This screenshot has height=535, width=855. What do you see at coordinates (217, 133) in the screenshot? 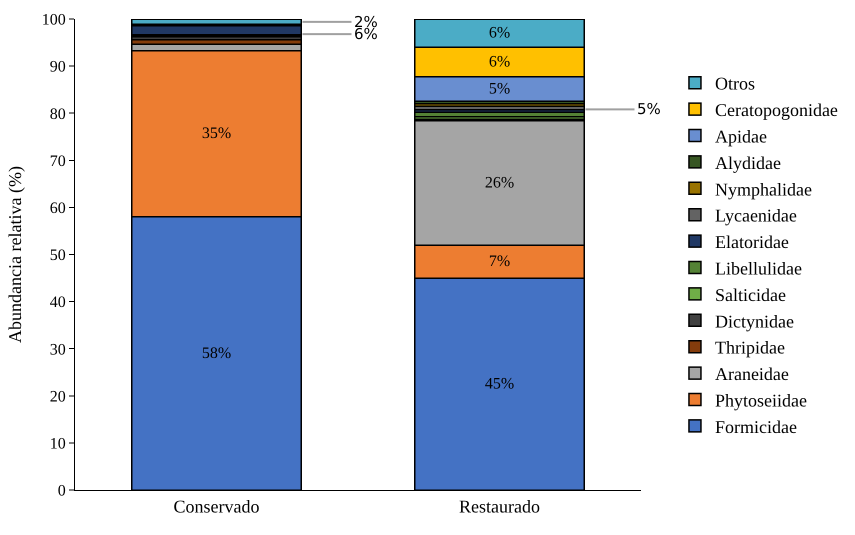
I see `data-label: 35%` at bounding box center [217, 133].